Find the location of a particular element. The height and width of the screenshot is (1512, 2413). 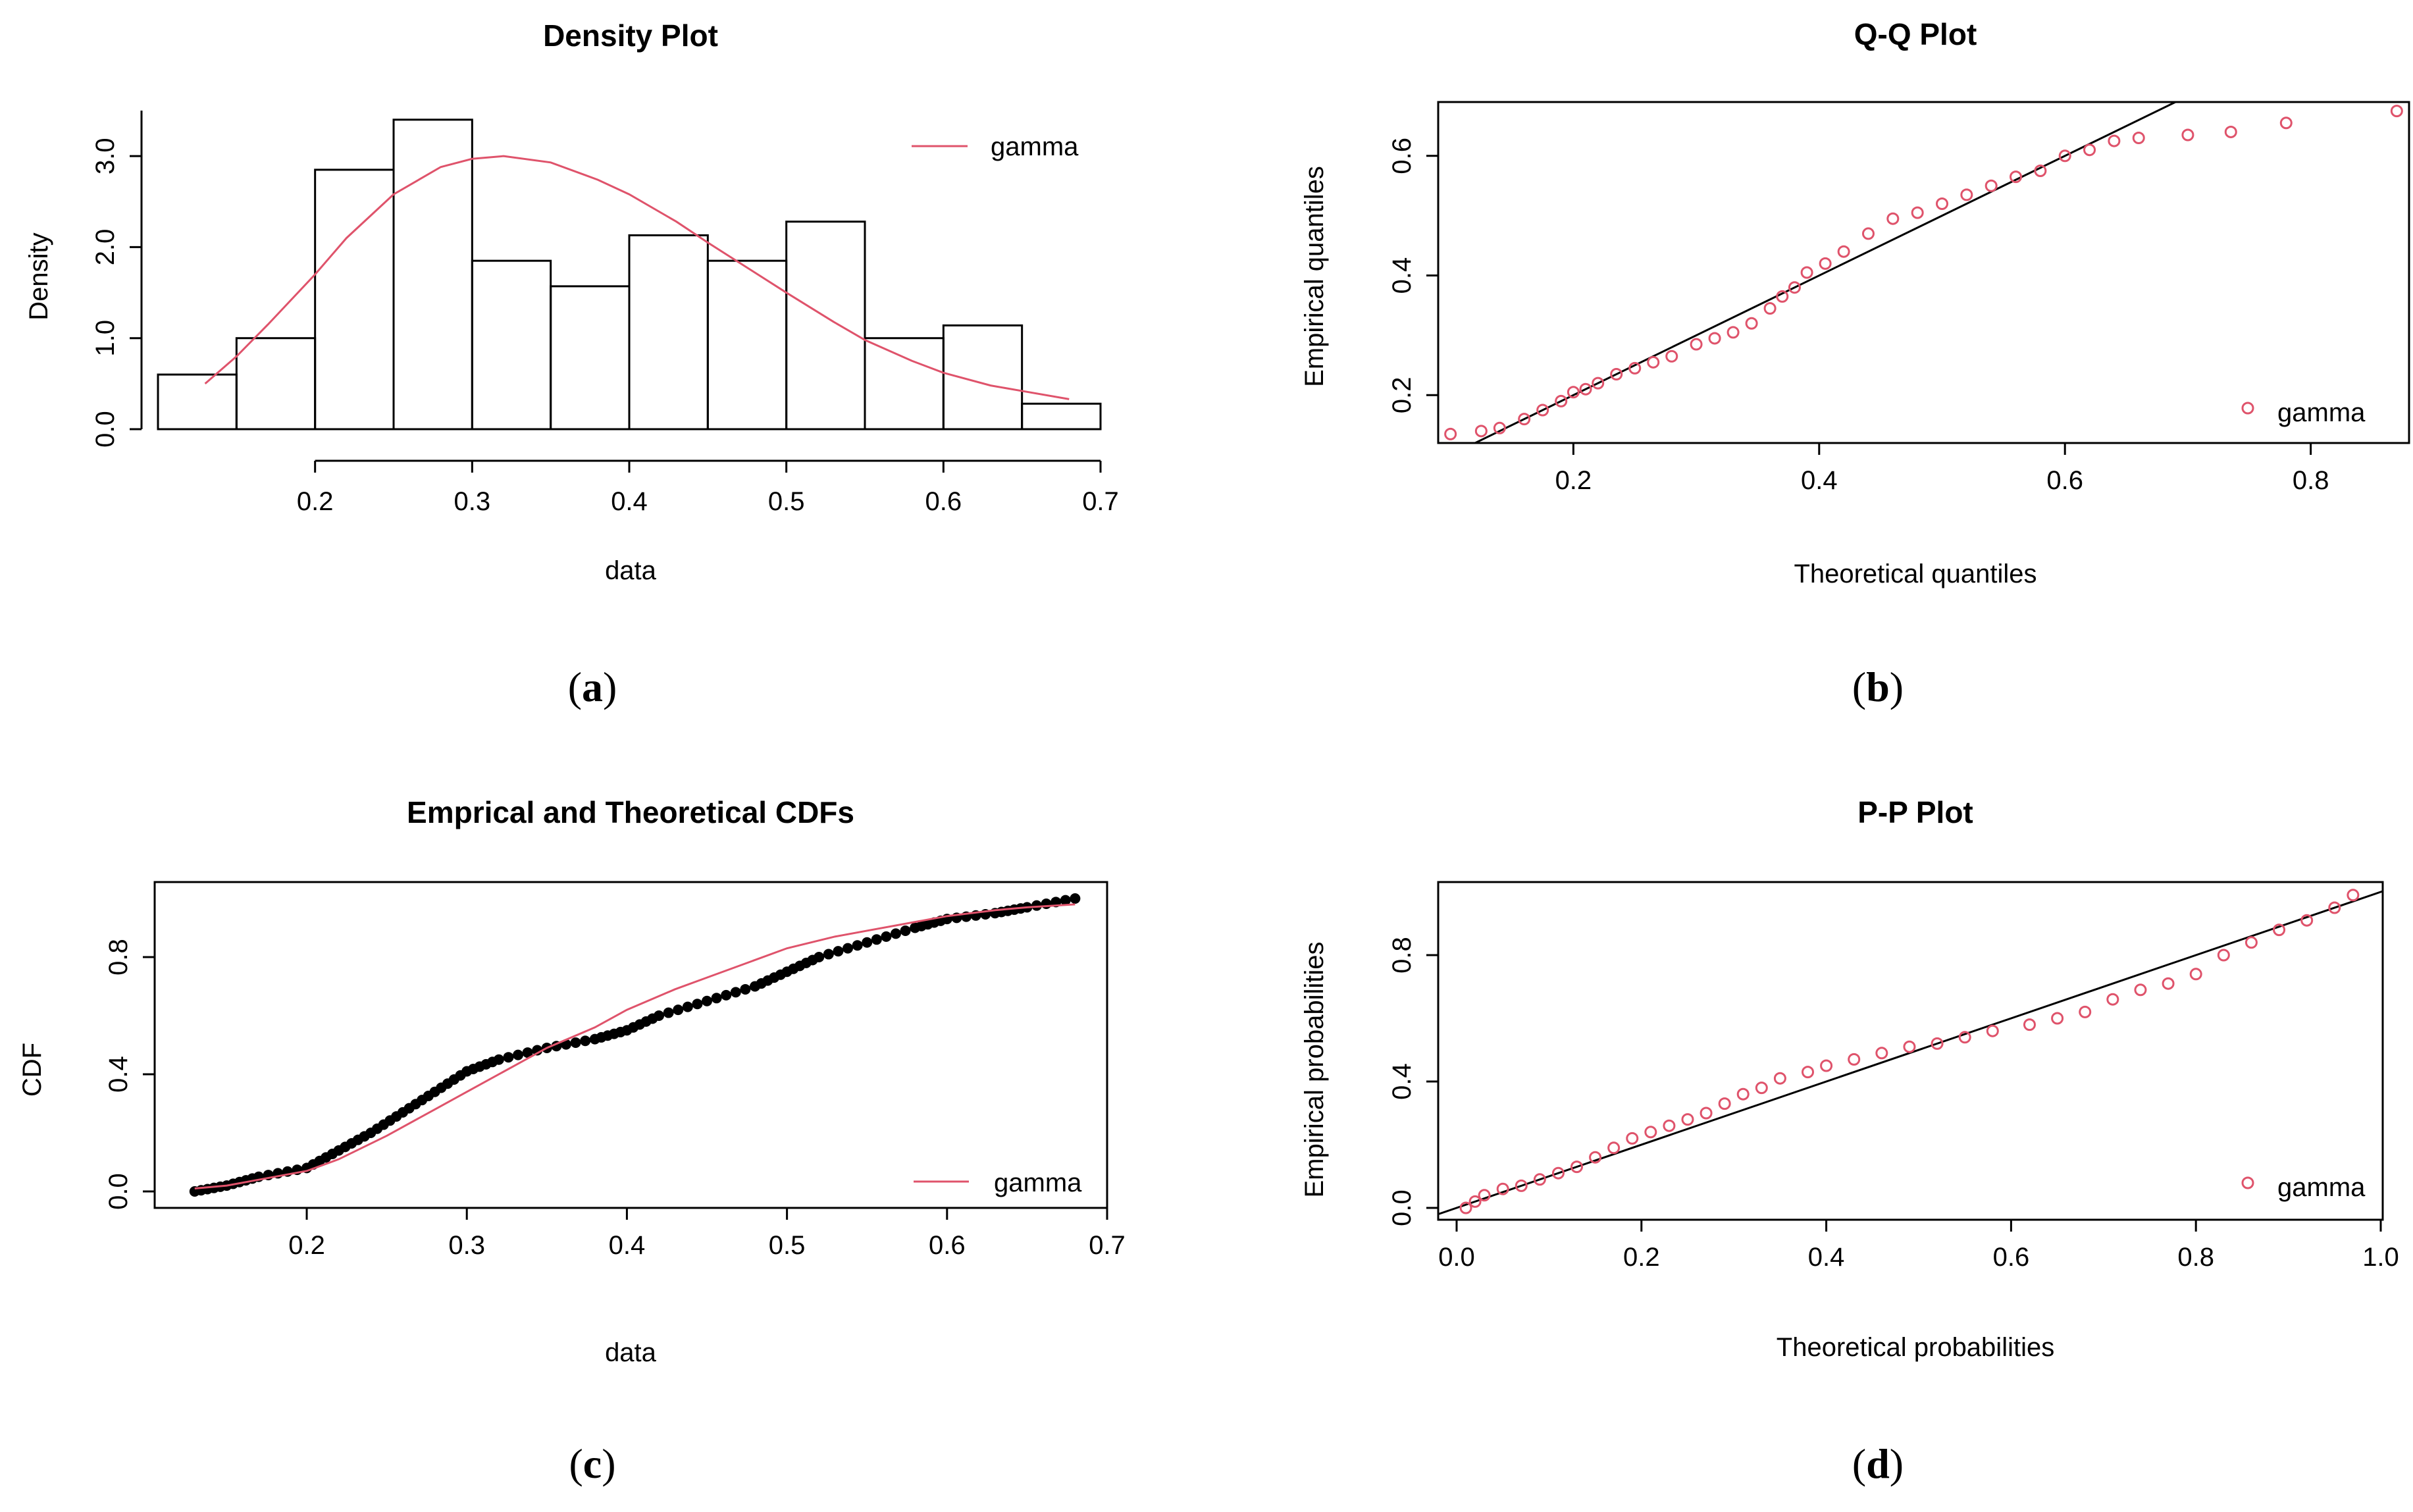

legend-gamma-label: gamma is located at coordinates (1035, 146).